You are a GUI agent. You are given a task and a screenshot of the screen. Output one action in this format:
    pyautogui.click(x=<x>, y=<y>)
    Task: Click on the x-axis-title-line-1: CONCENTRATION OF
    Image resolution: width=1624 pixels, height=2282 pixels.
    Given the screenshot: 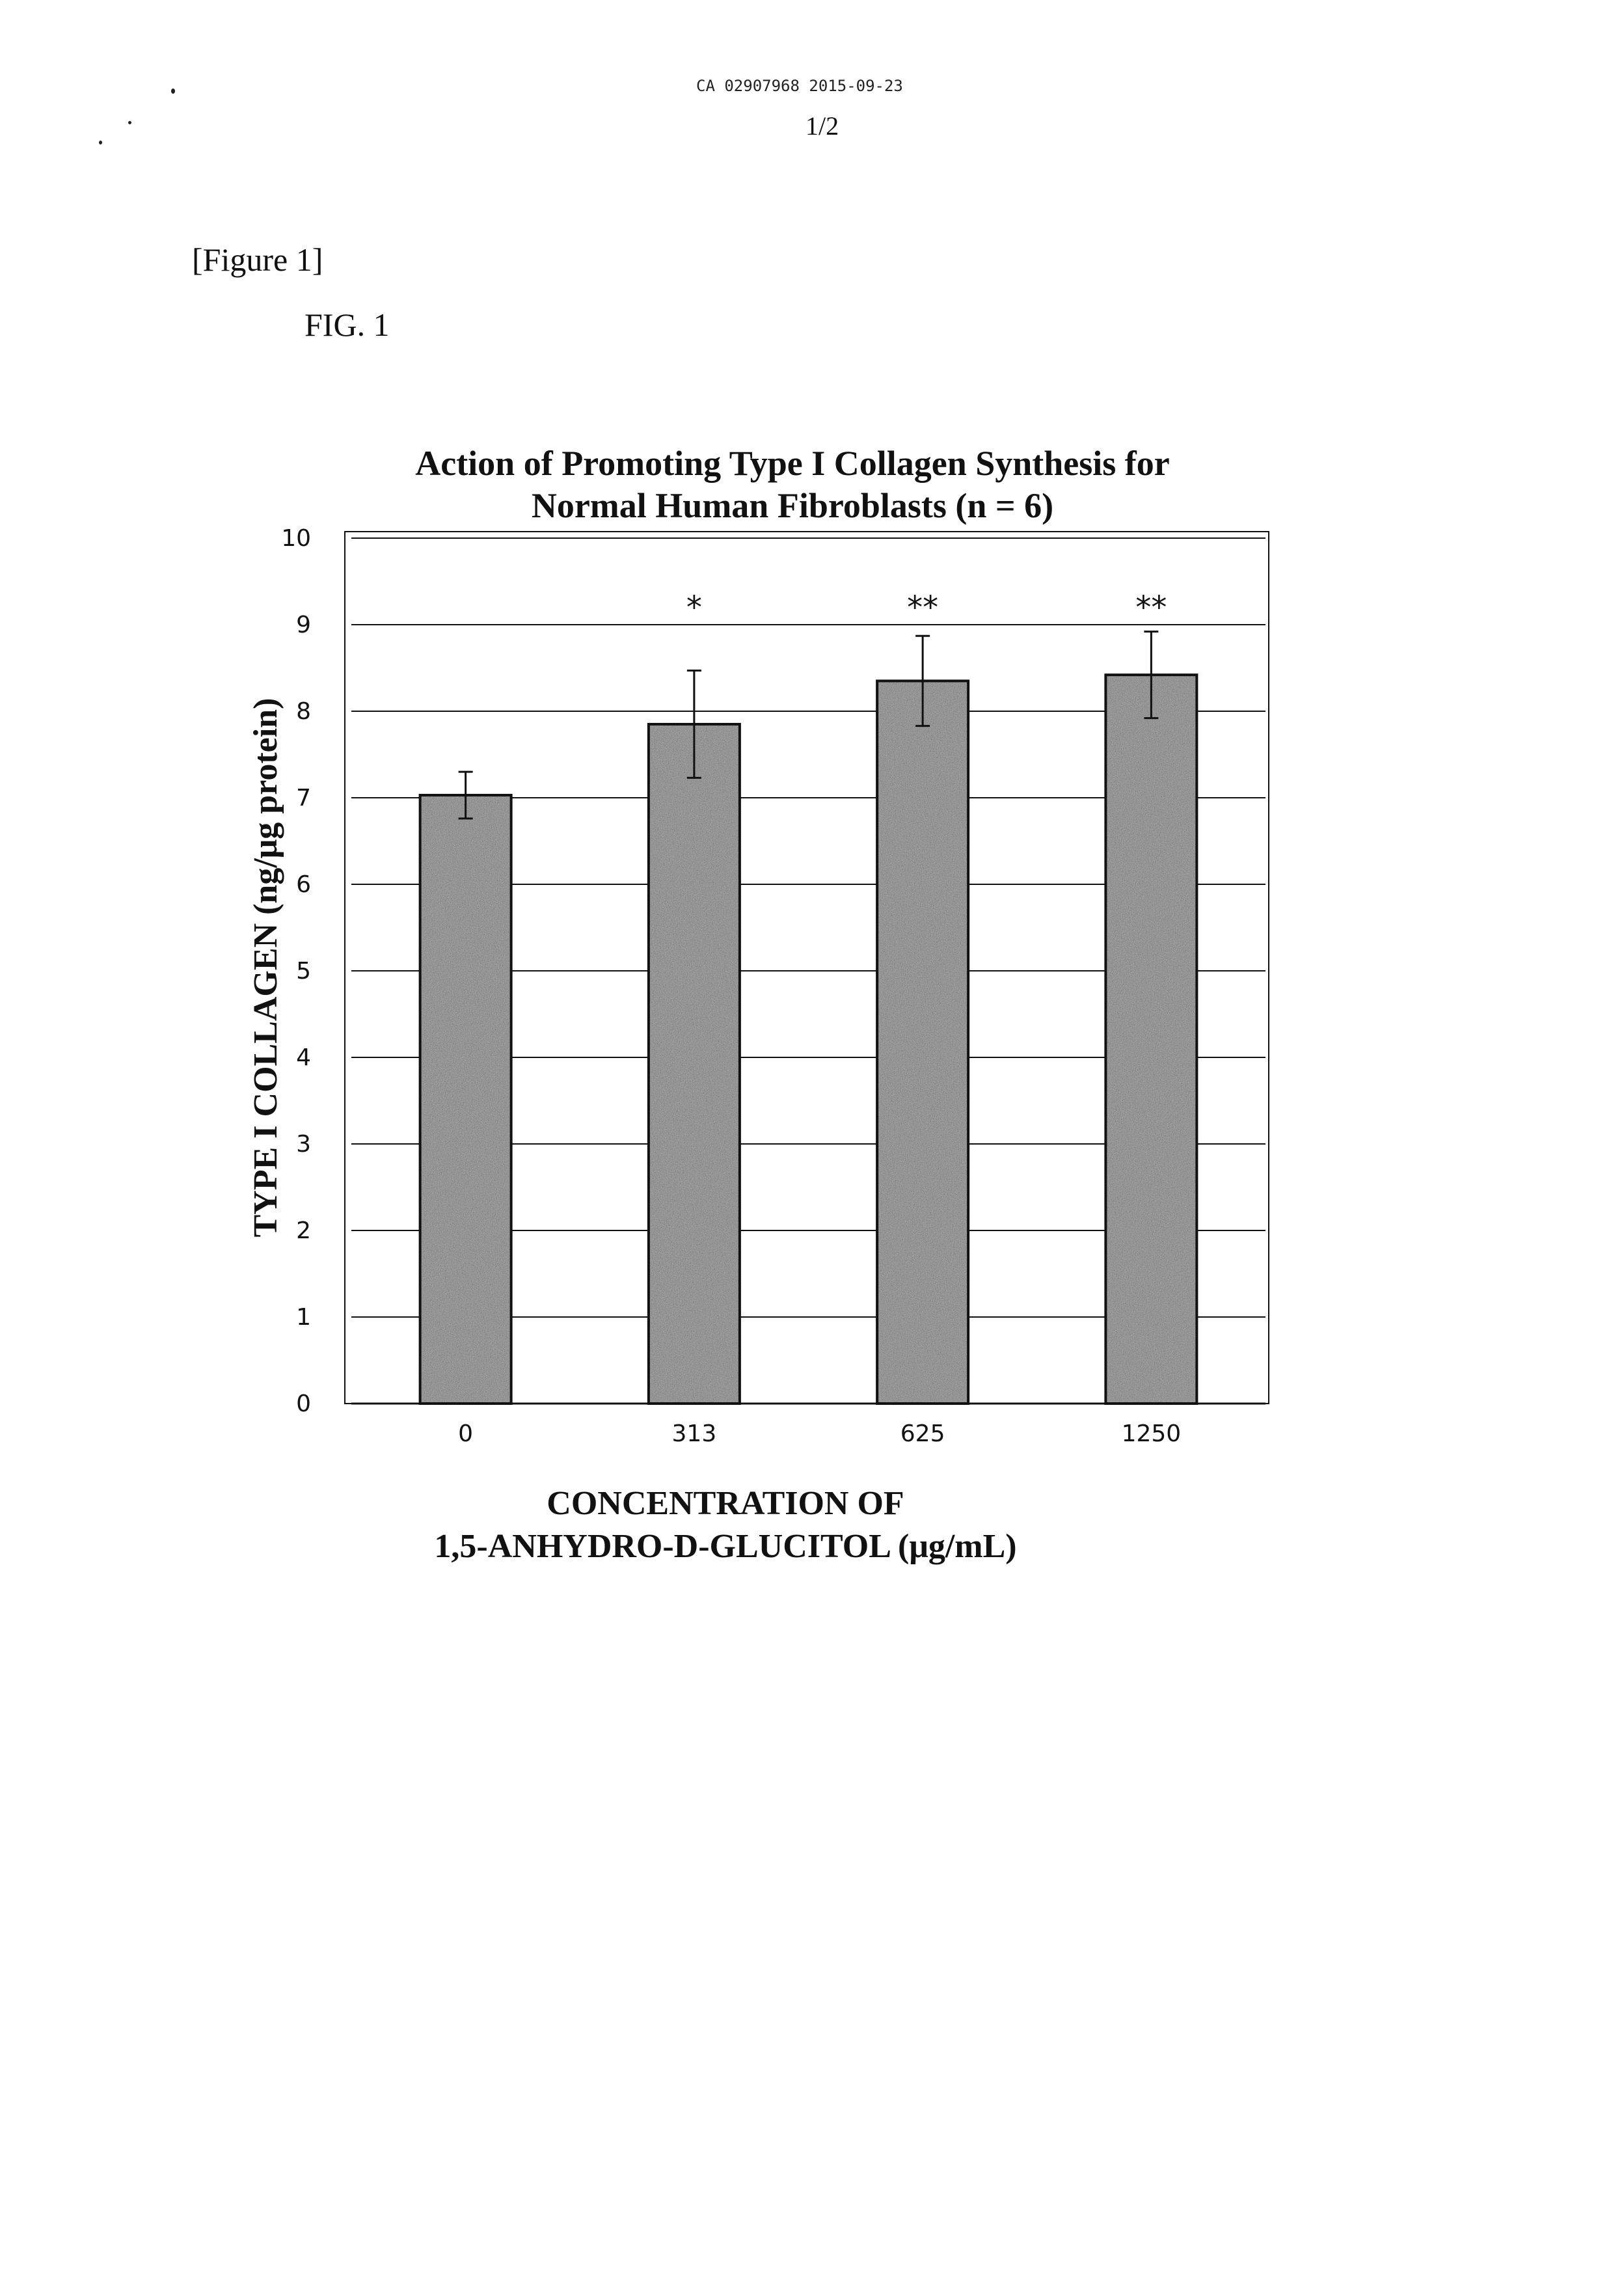 What is the action you would take?
    pyautogui.click(x=725, y=1503)
    